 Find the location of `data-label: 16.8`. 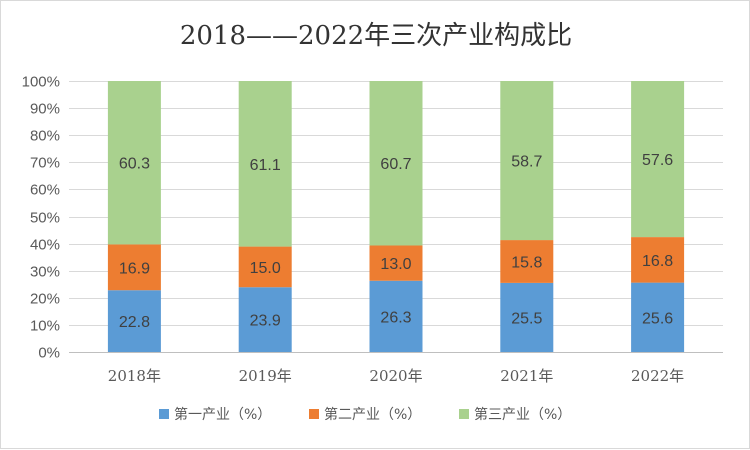

data-label: 16.8 is located at coordinates (657, 261).